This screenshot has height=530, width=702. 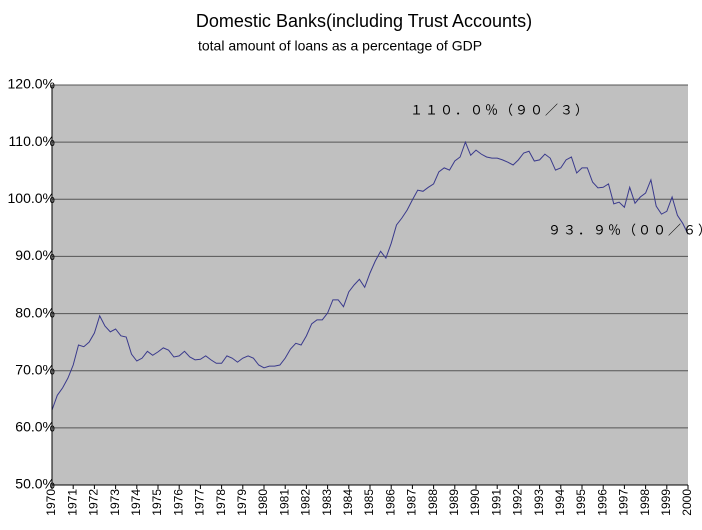 I want to click on x-tick-label: 1973, so click(x=115, y=502).